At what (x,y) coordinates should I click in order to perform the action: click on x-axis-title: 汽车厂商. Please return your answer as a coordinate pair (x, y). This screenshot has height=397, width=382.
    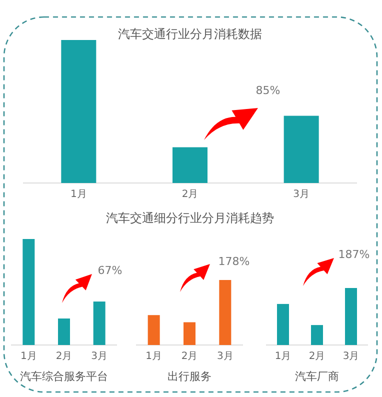
    Looking at the image, I should click on (317, 376).